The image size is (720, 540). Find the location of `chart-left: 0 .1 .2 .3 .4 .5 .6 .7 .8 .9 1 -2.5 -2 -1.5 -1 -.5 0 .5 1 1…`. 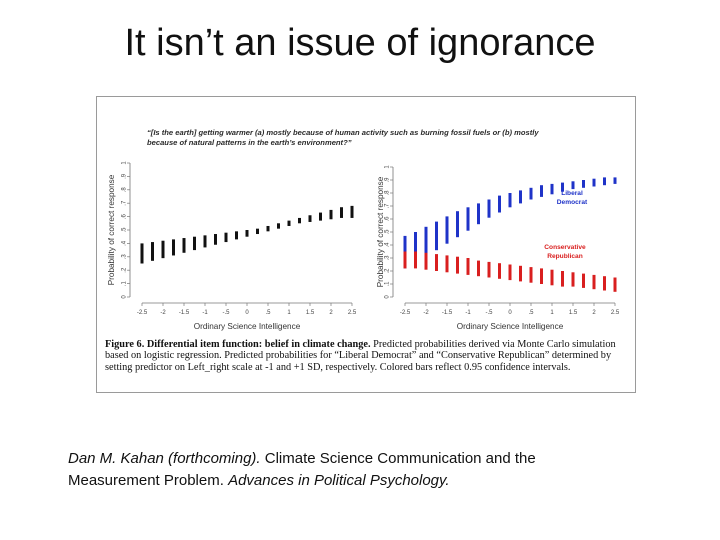

chart-left: 0 .1 .2 .3 .4 .5 .6 .7 .8 .9 1 -2.5 -2 -1.5 -1 -.5 0 .5 1 1… is located at coordinates (232, 246).